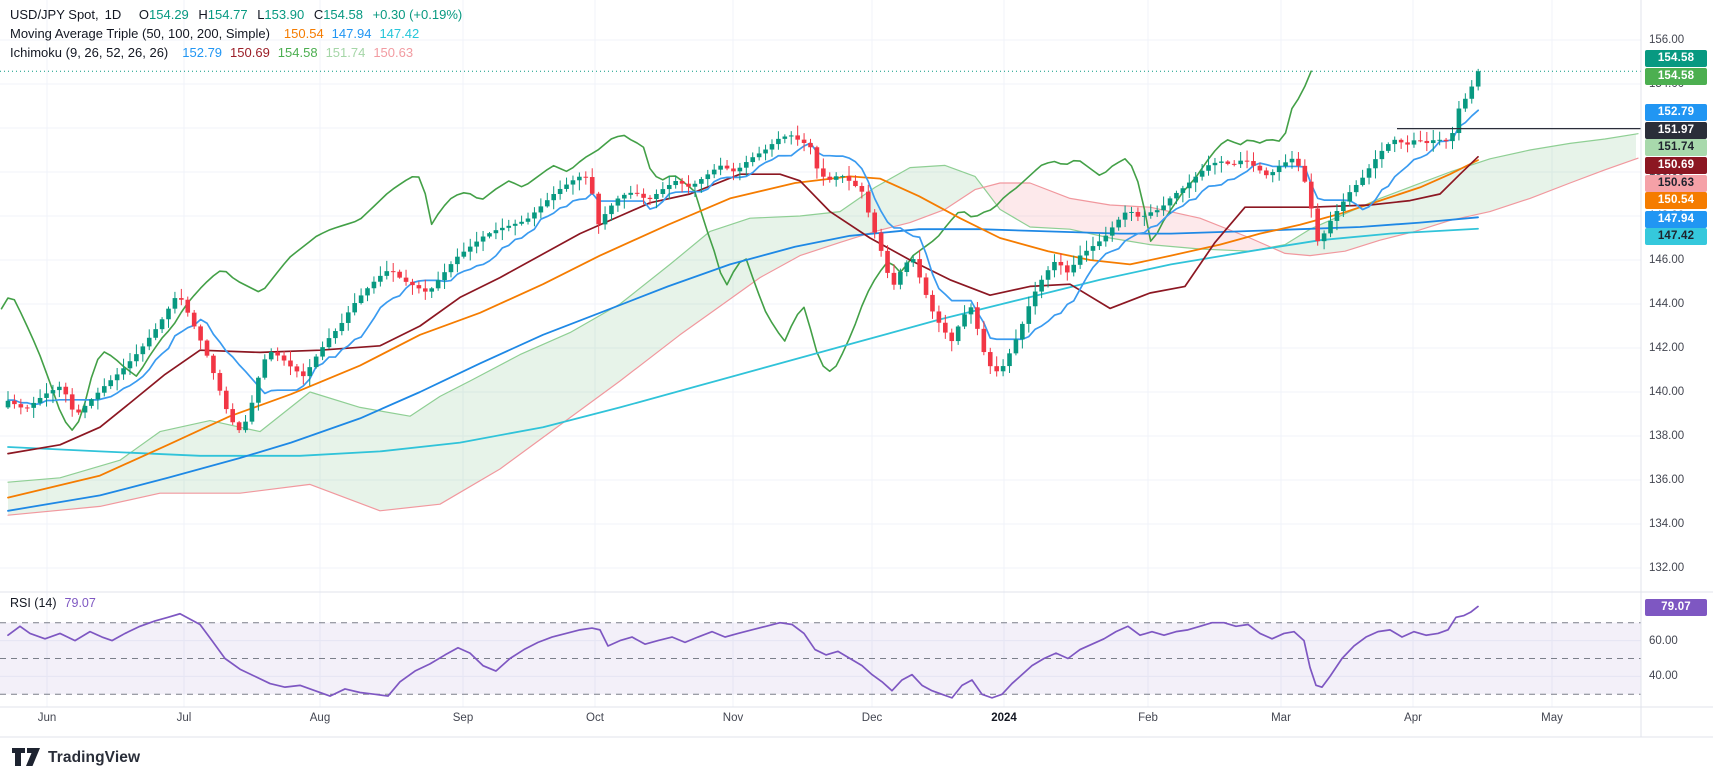  What do you see at coordinates (1676, 236) in the screenshot?
I see `price-badge: 147.42` at bounding box center [1676, 236].